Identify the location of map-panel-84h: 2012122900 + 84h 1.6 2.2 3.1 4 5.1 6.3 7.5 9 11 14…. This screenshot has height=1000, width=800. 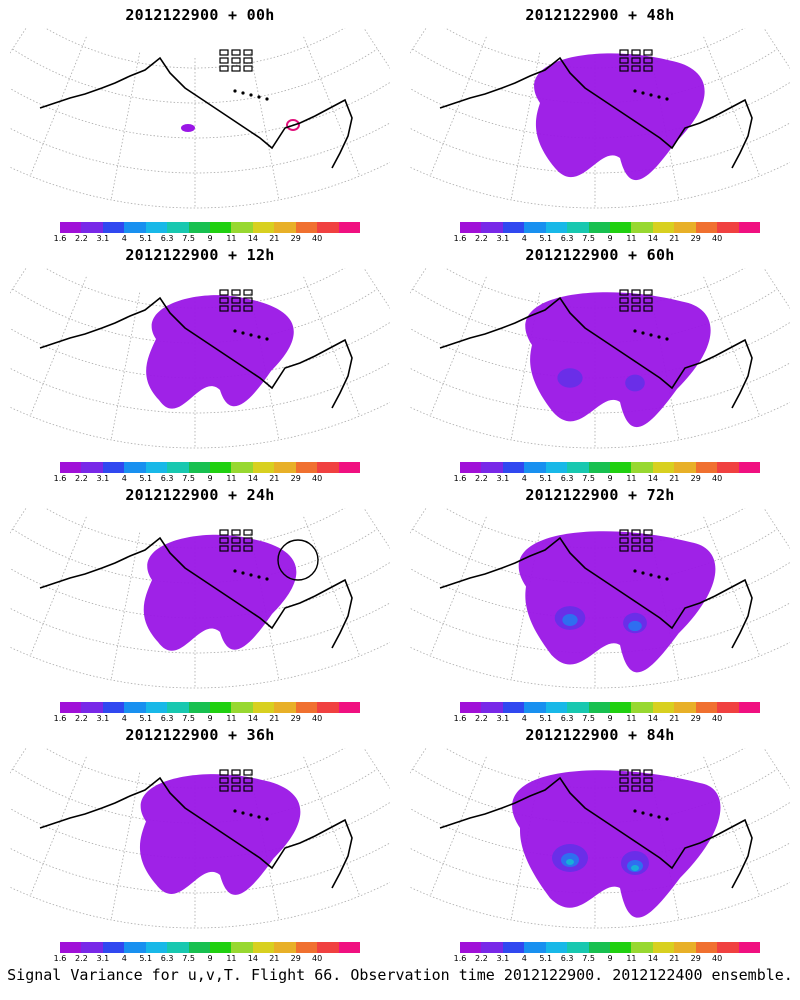
(600, 841).